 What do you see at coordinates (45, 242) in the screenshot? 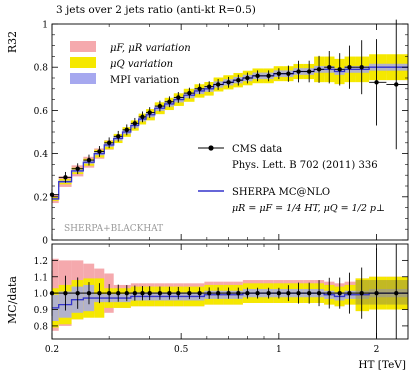
I see `main-y-tick-label: 0` at bounding box center [45, 242].